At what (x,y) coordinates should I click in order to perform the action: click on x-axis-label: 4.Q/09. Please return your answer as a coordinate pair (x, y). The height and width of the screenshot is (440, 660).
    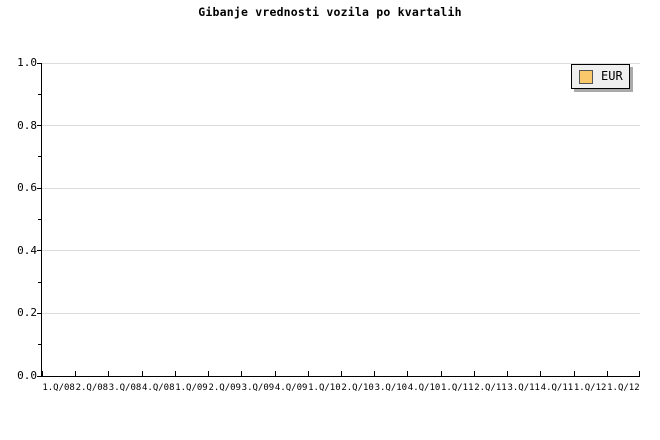
    Looking at the image, I should click on (291, 388).